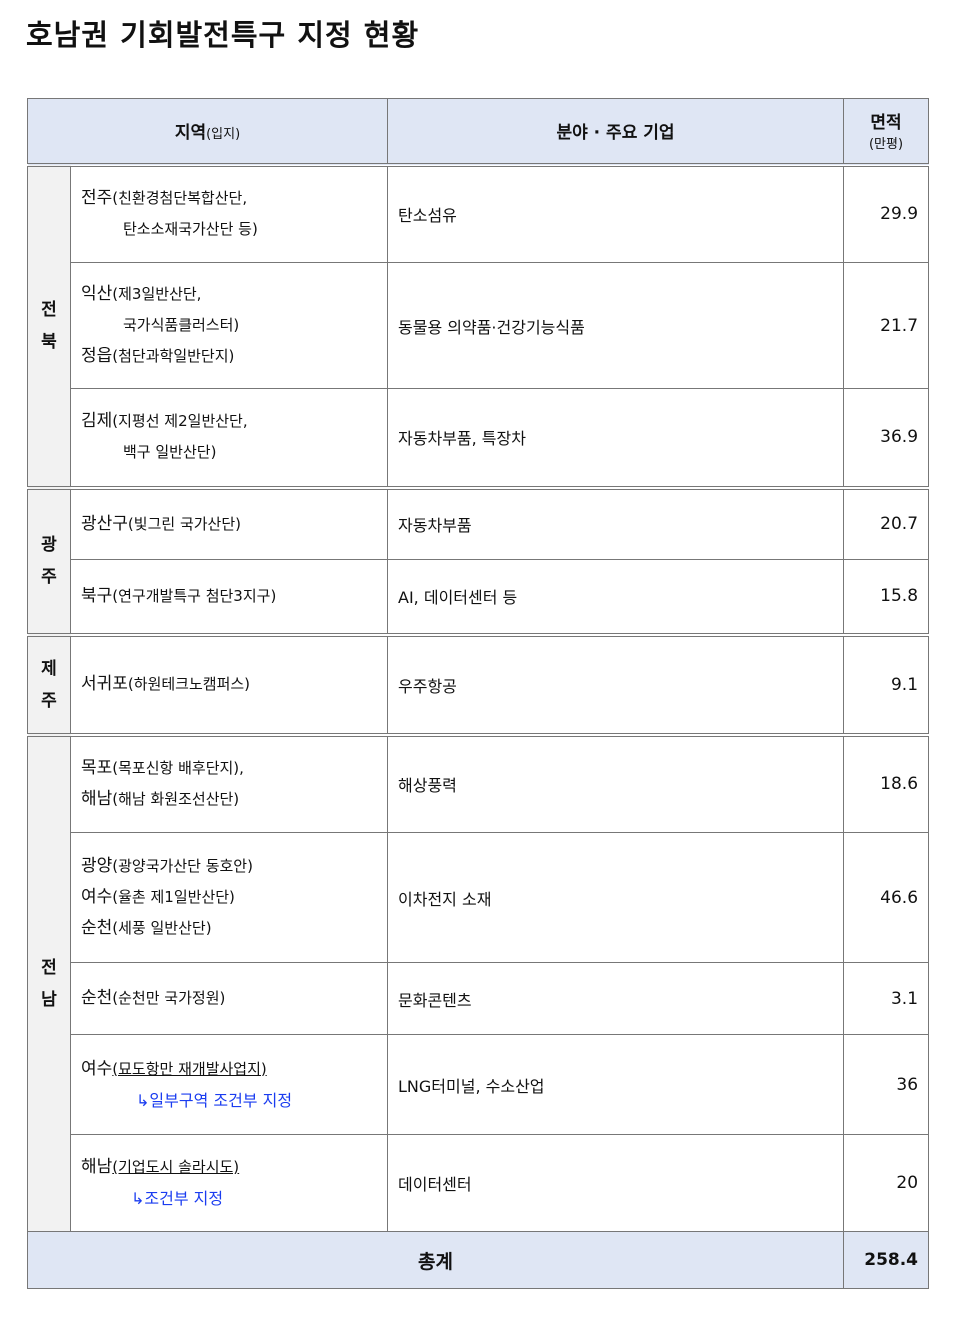  What do you see at coordinates (886, 1260) in the screenshot?
I see `total-area: 258.4` at bounding box center [886, 1260].